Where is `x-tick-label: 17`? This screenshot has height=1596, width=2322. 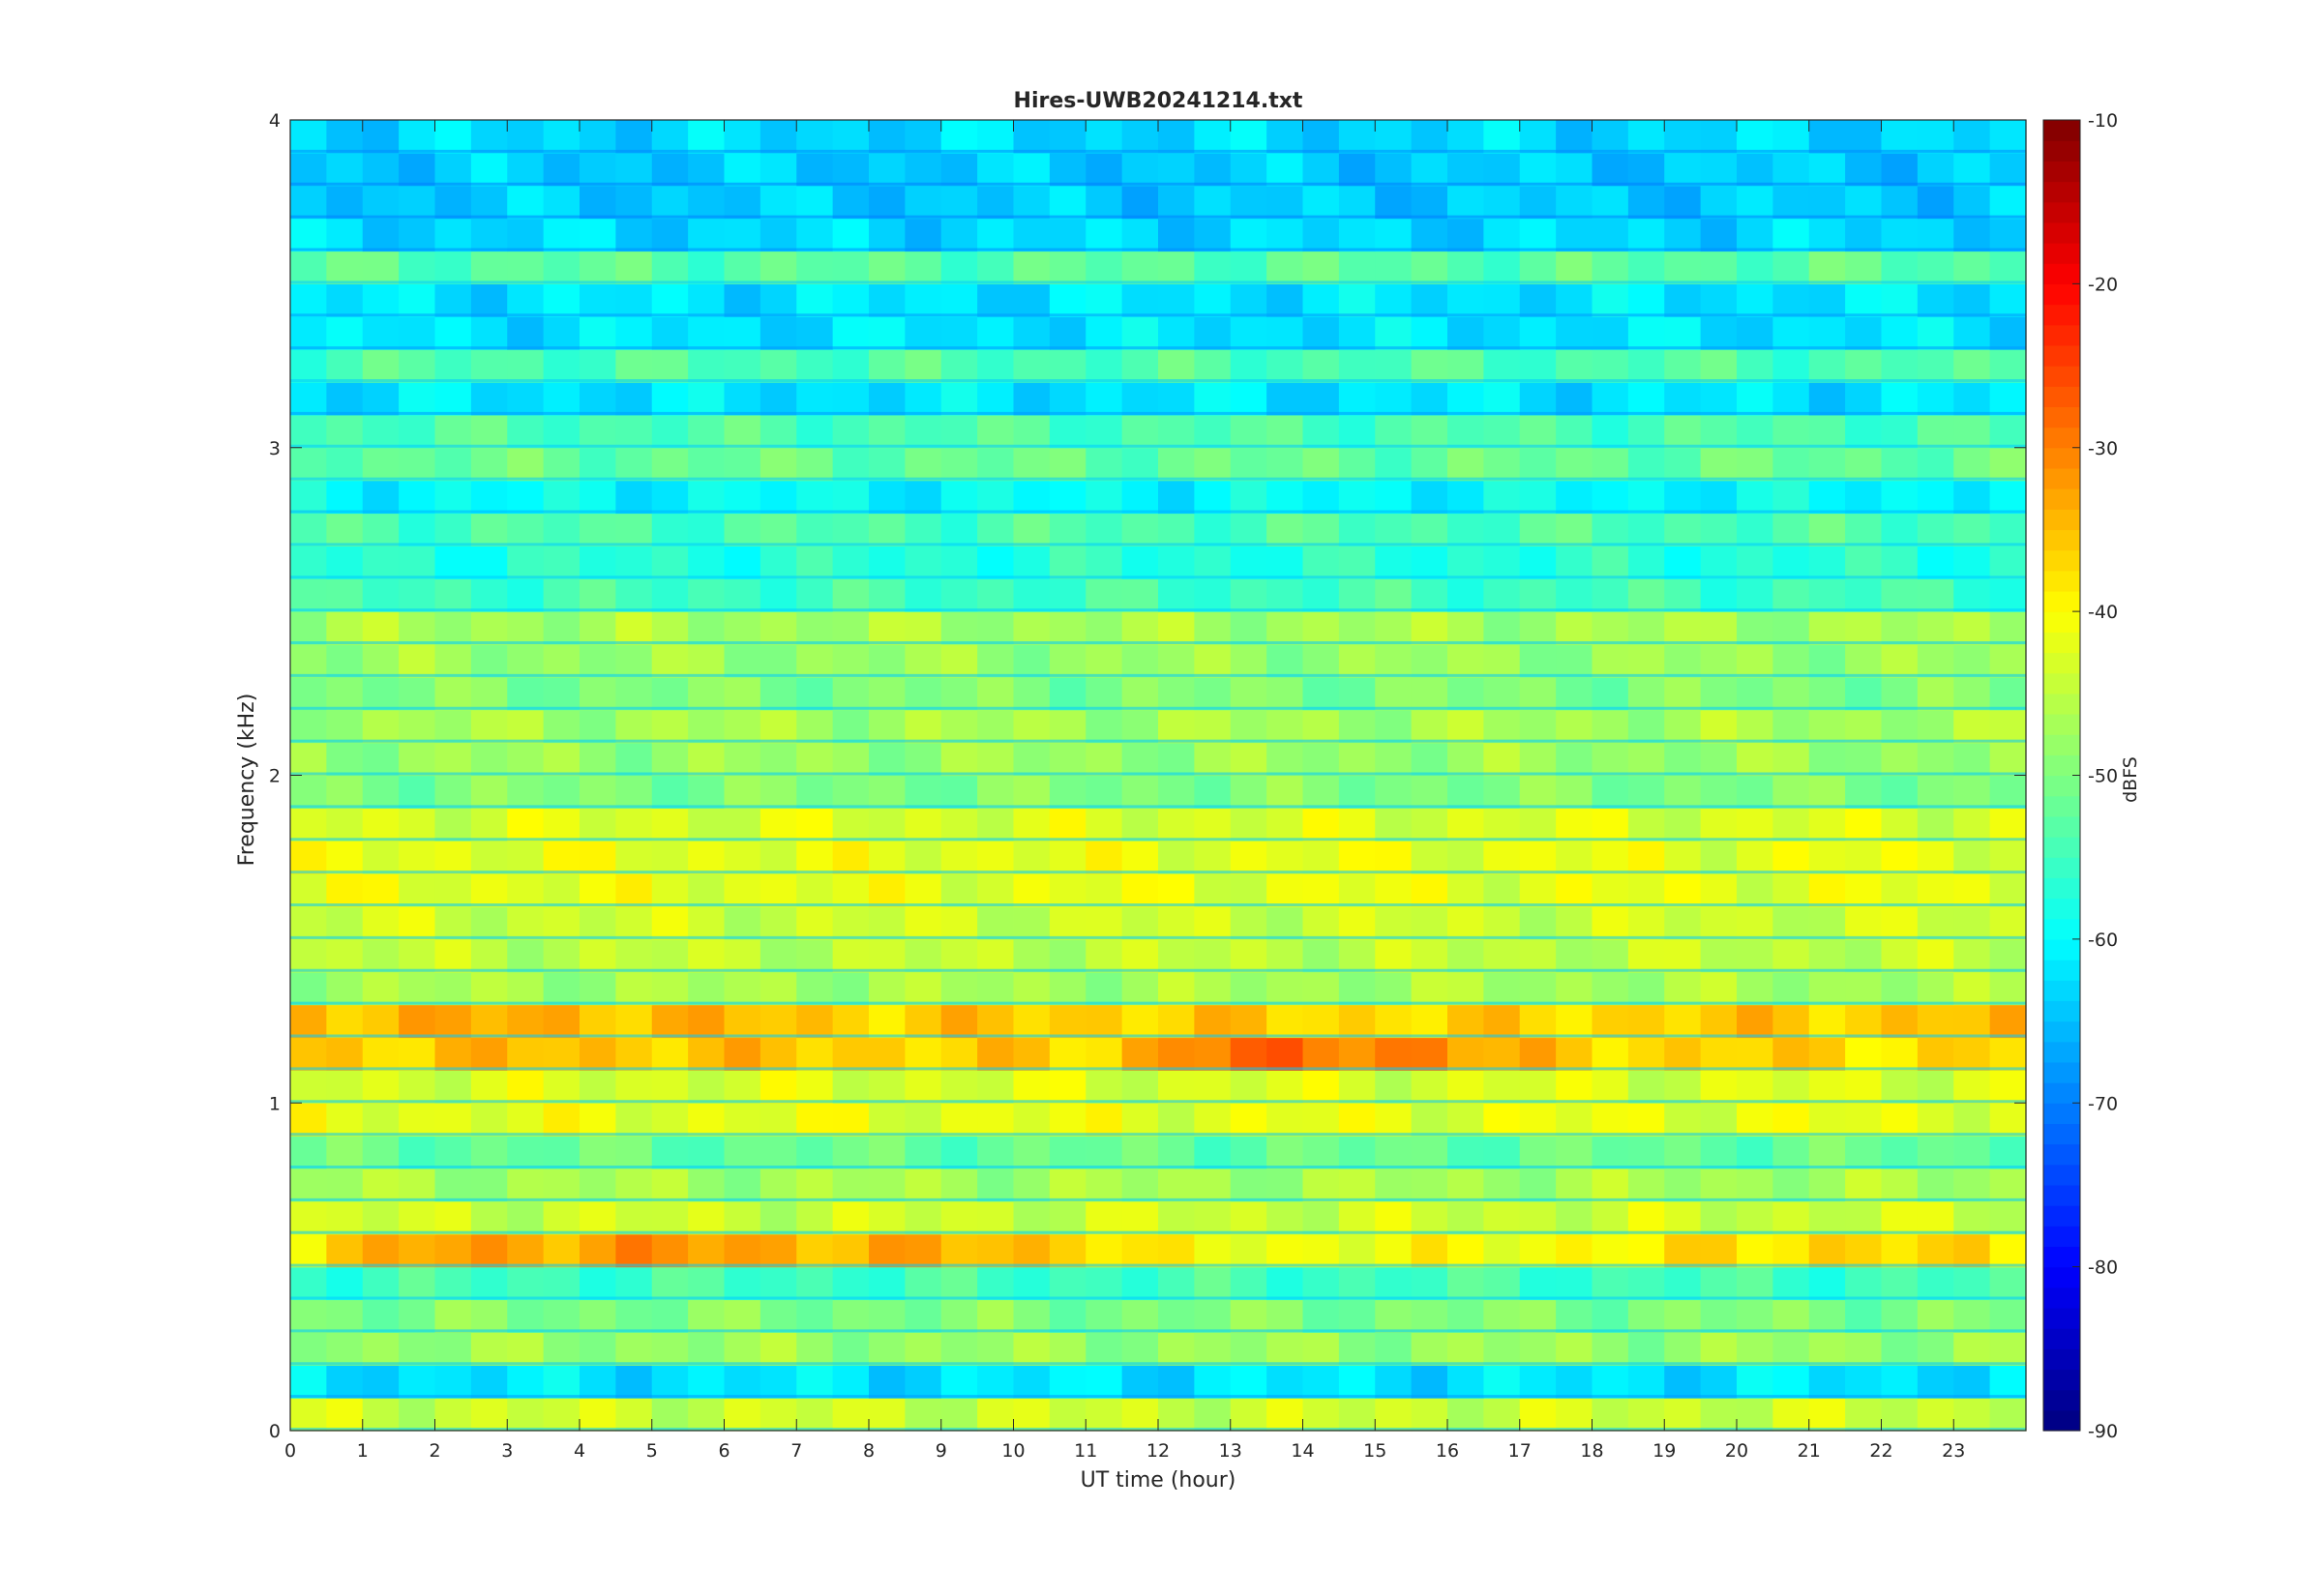
x-tick-label: 17 is located at coordinates (1520, 1451).